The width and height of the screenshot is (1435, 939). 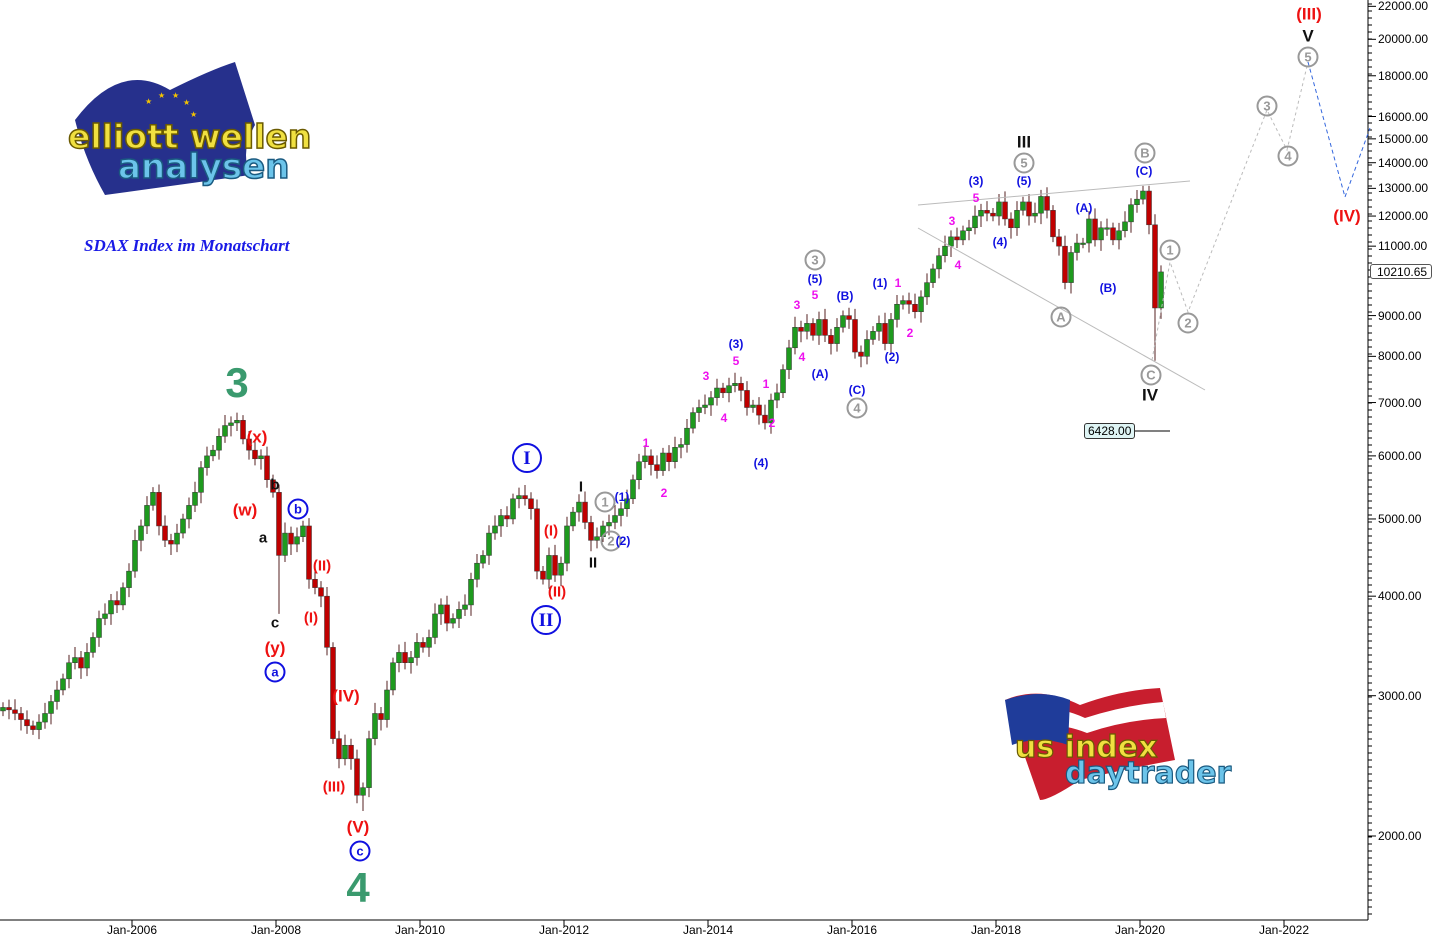 I want to click on wave-label: a, so click(x=263, y=538).